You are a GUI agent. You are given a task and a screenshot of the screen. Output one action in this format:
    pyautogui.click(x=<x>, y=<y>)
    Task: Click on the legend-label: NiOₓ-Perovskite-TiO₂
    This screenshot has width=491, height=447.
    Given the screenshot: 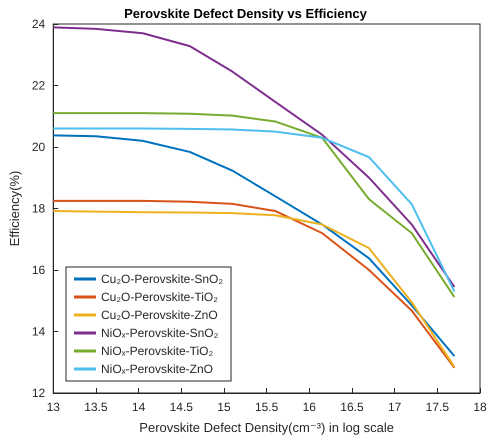 What is the action you would take?
    pyautogui.click(x=157, y=351)
    